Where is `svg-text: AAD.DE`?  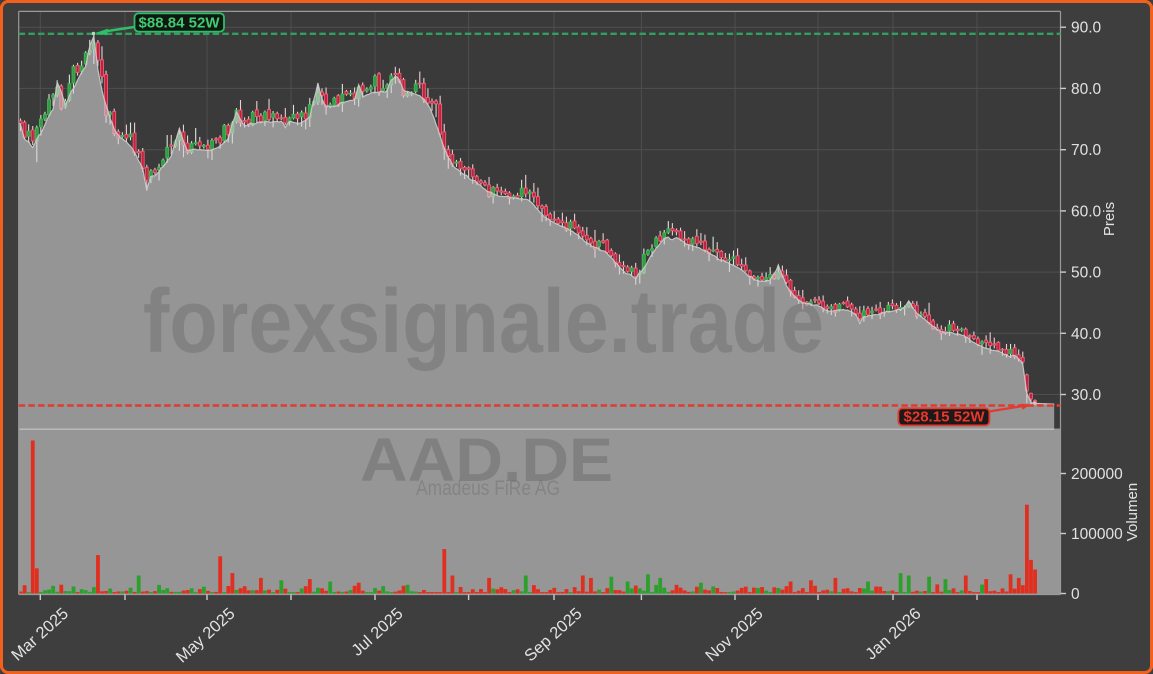
svg-text: AAD.DE is located at coordinates (486, 460).